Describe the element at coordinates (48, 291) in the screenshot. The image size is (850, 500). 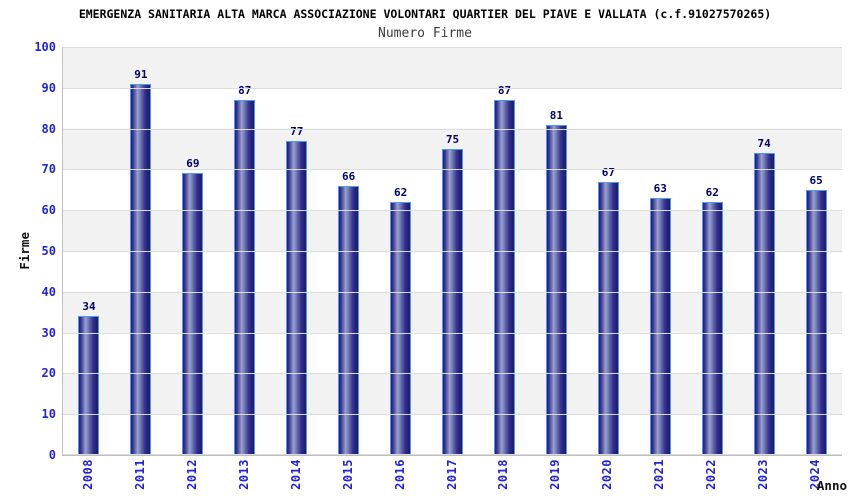
I see `y-tick-label: 40` at that location.